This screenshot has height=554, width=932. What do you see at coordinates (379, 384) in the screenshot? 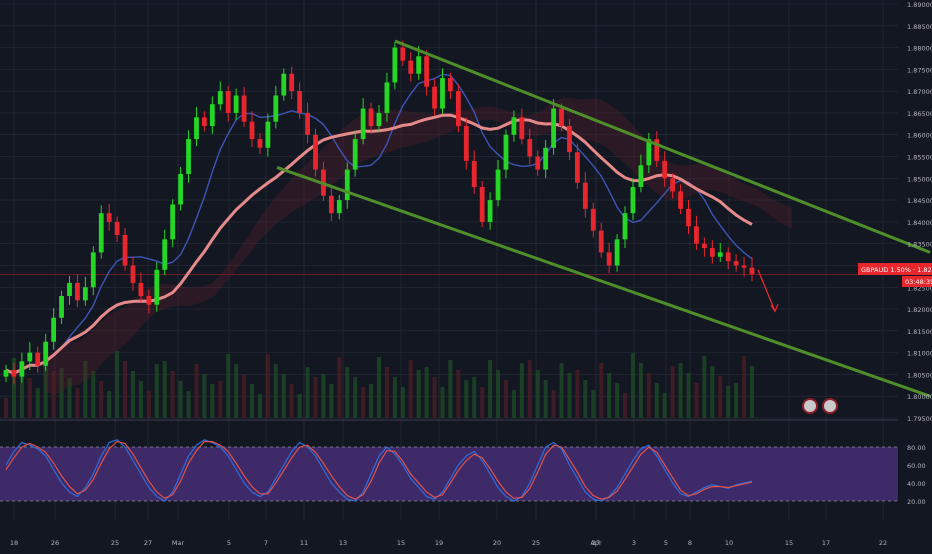
I see `volume-bars` at bounding box center [379, 384].